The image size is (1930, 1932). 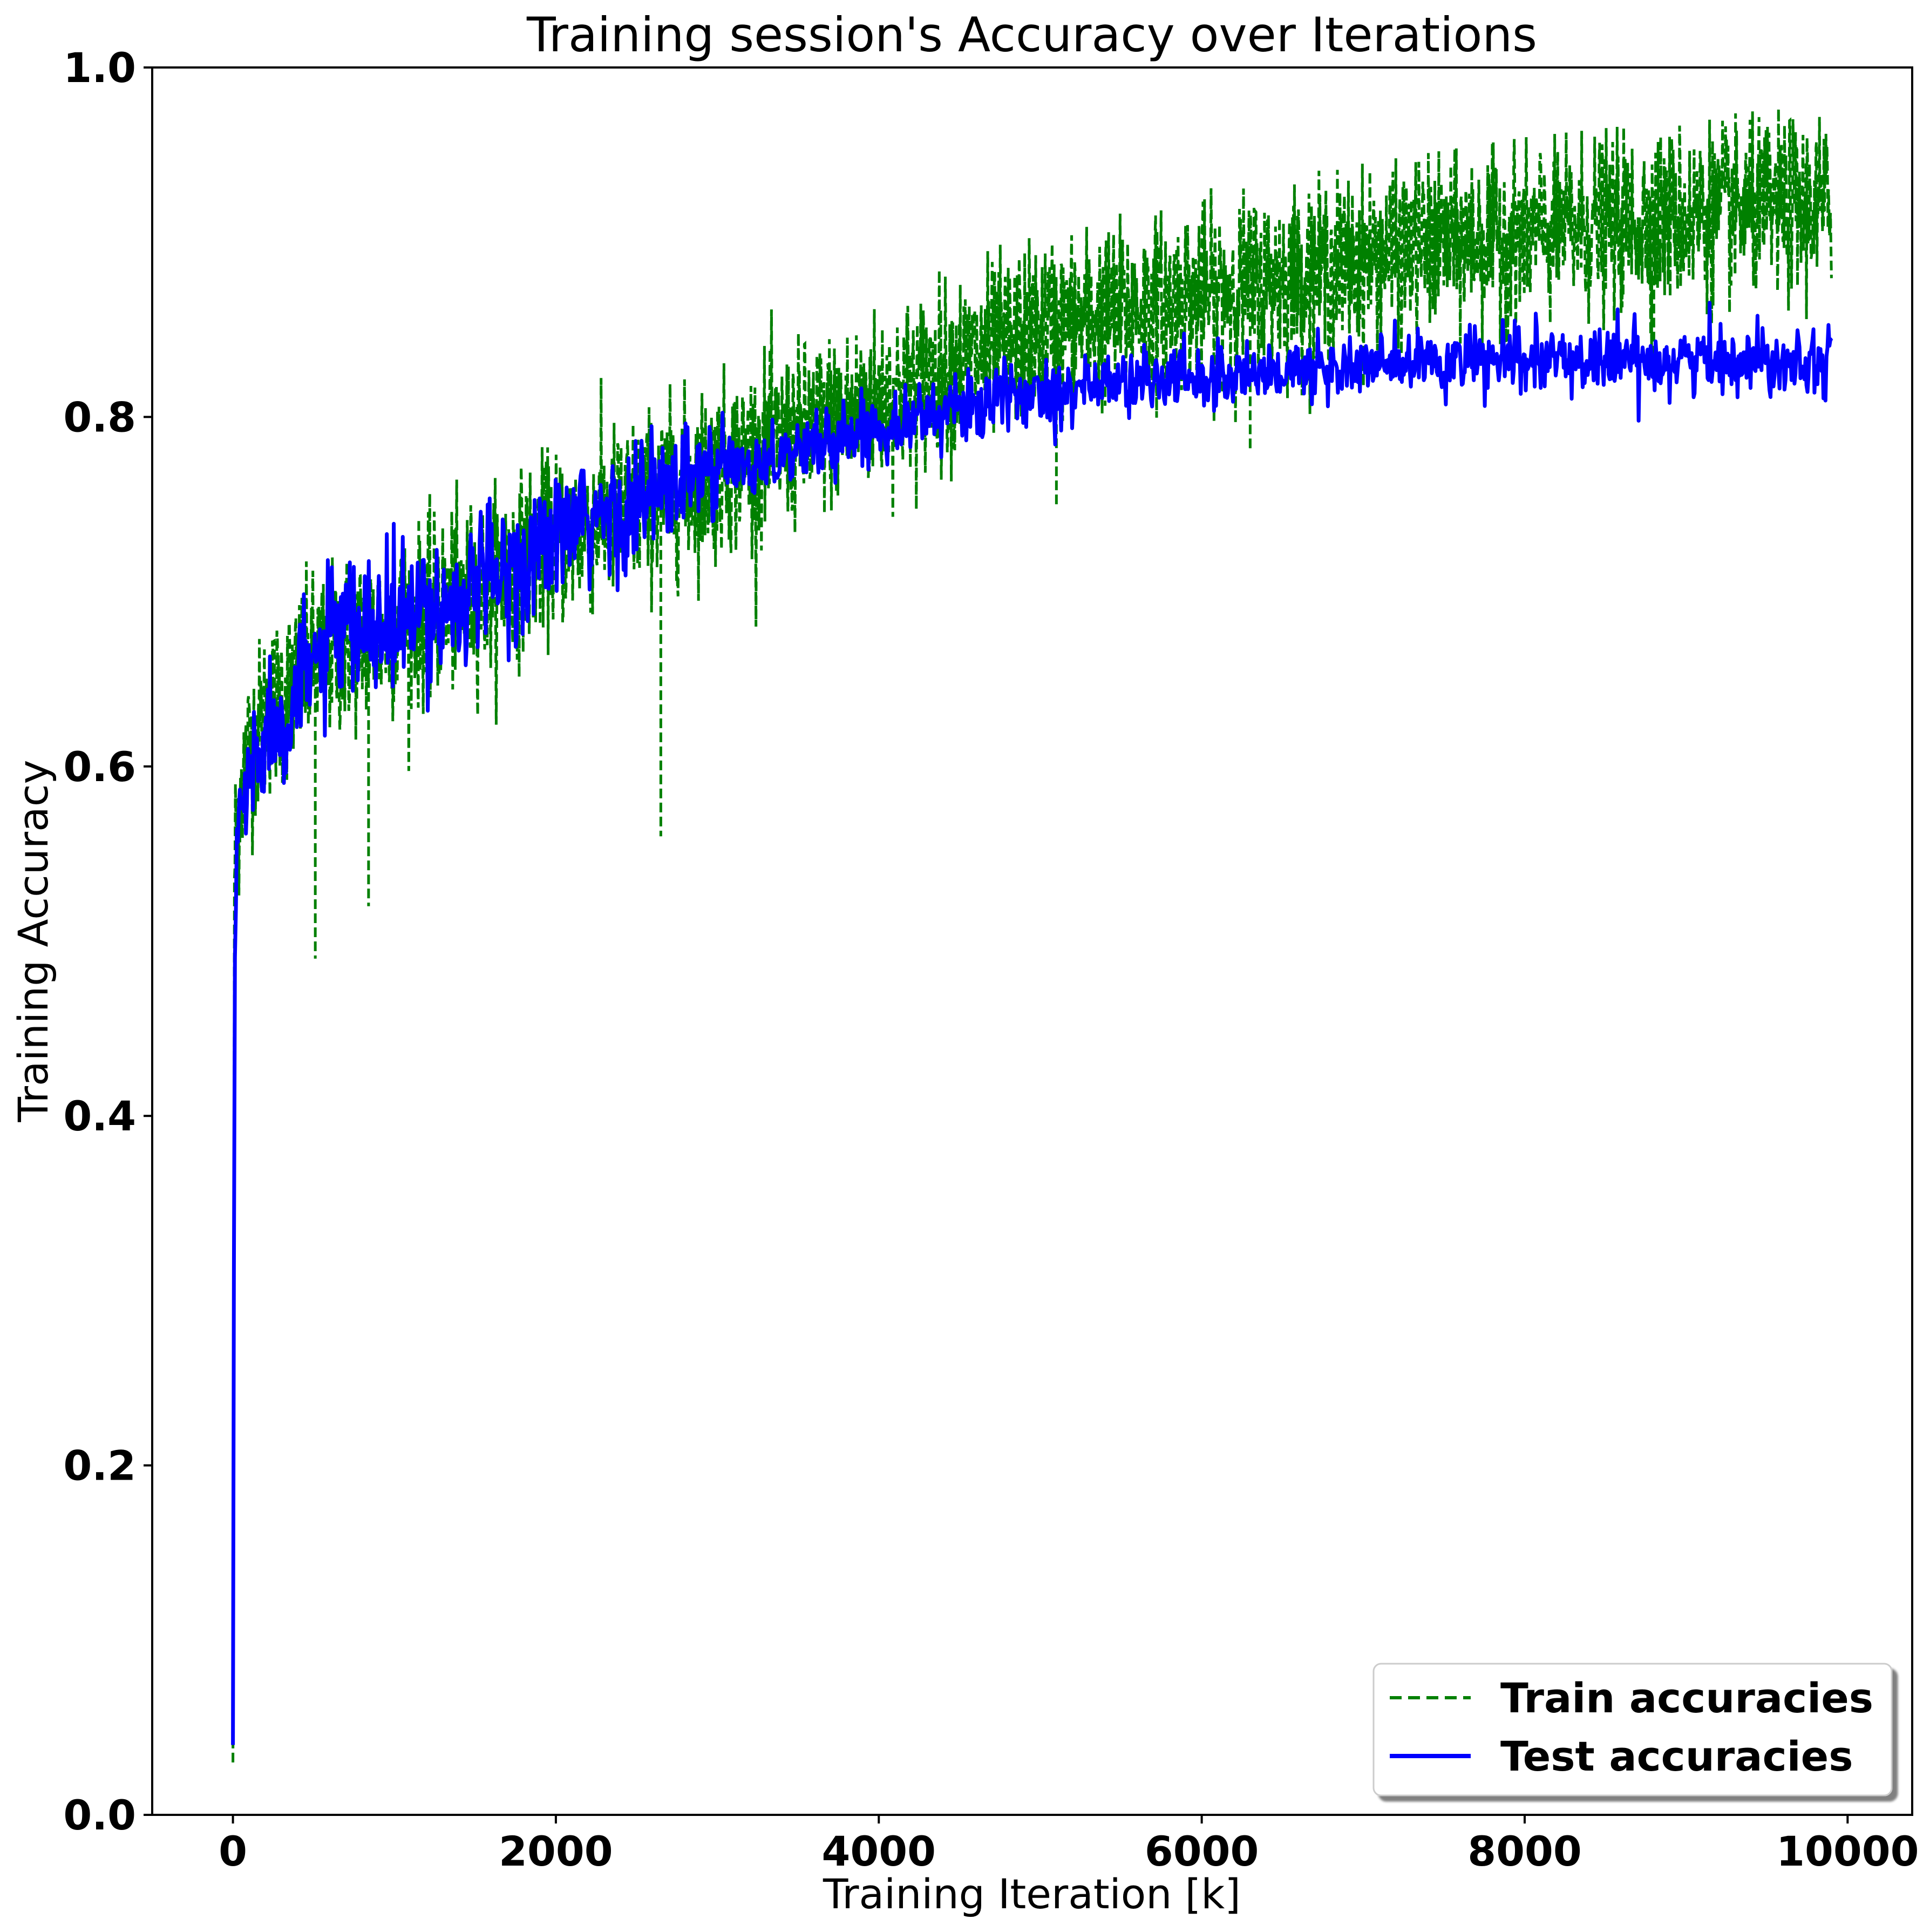 I want to click on y-tick-label: 0.0, so click(x=100, y=1815).